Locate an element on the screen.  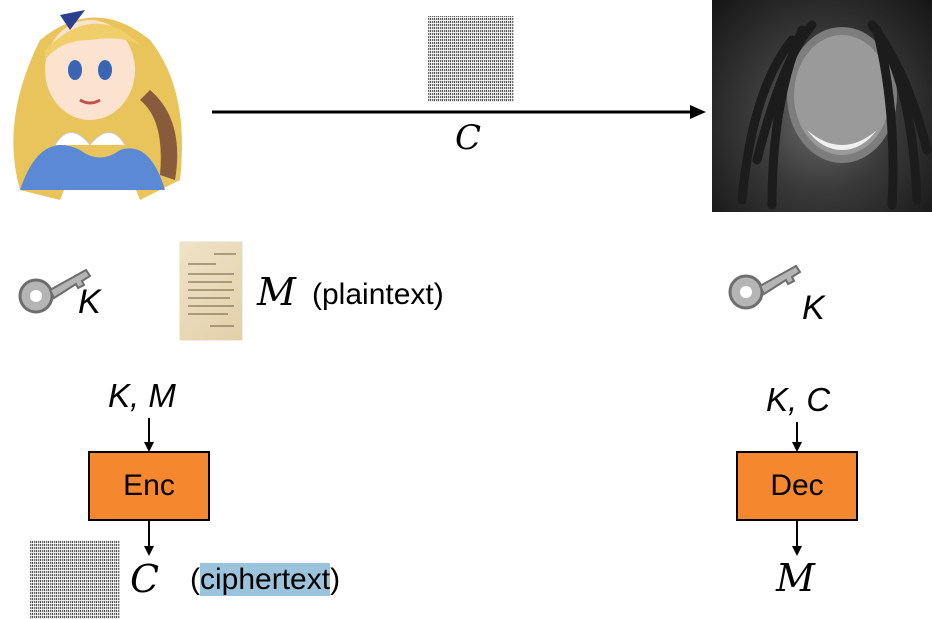
decryption-output-arrow is located at coordinates (797, 538).